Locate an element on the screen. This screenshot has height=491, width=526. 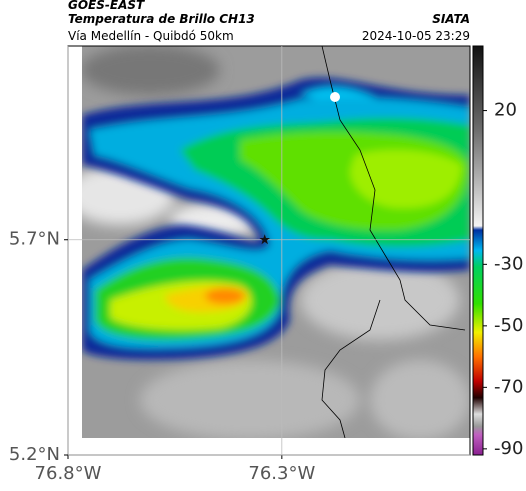
x-tick-label: 76.8°W is located at coordinates (68, 473).